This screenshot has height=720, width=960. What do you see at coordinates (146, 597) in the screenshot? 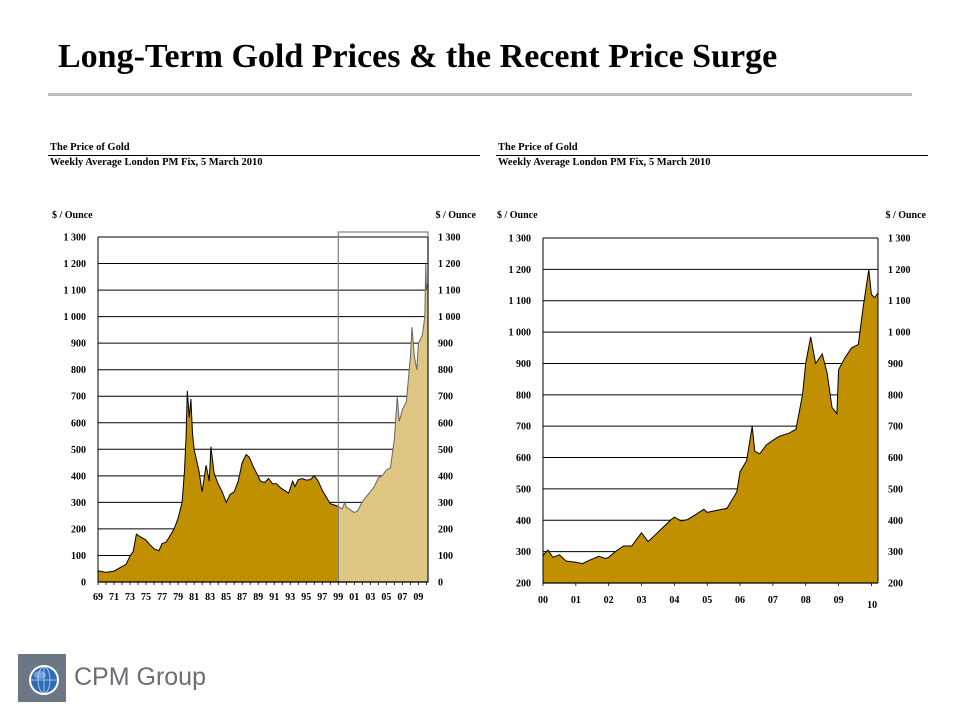
I see `x-tick-label: 75` at bounding box center [146, 597].